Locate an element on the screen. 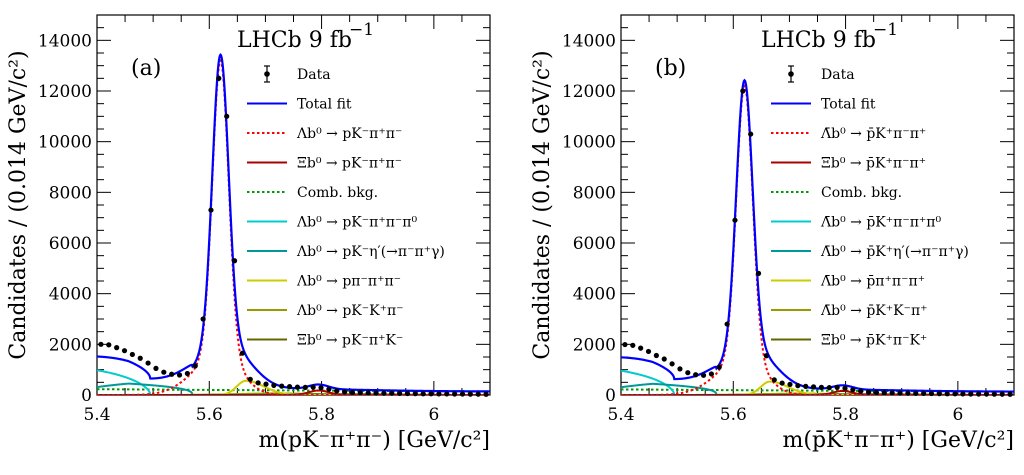  x-axis-title: m(pK⁻π⁺π⁻) [GeV/c²] is located at coordinates (375, 440).